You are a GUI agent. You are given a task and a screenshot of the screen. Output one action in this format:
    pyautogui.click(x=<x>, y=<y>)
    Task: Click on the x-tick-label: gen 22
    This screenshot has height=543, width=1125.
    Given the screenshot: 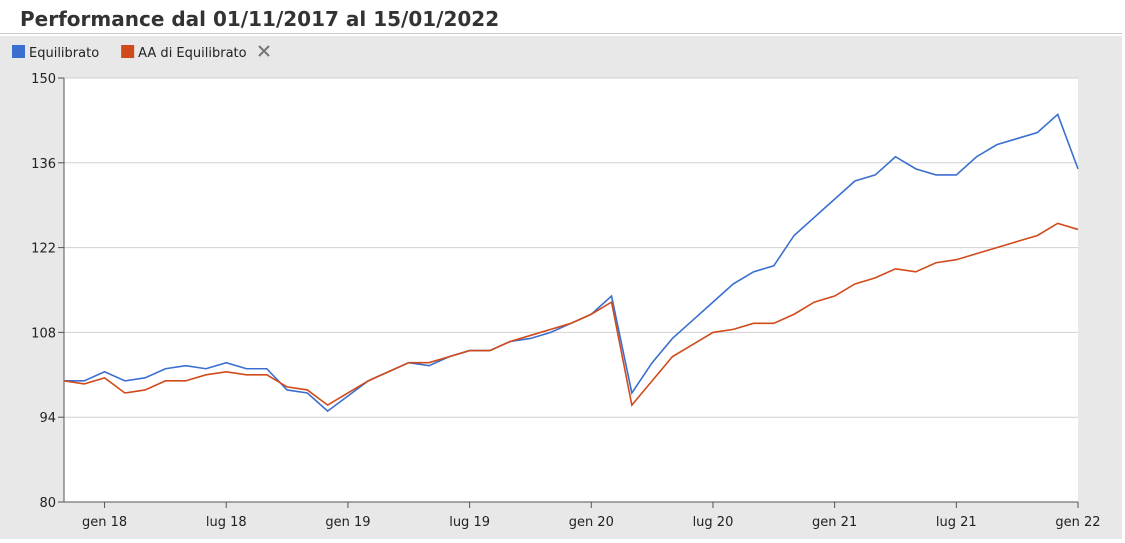 What is the action you would take?
    pyautogui.click(x=1077, y=522)
    